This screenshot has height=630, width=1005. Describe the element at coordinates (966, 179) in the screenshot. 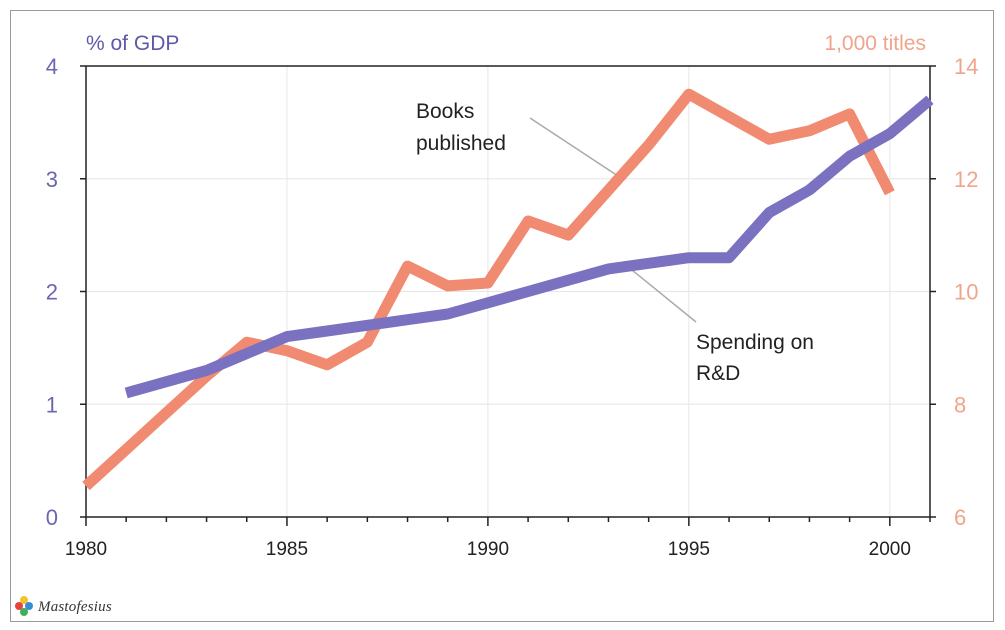

I see `right-tick-label: 12` at that location.